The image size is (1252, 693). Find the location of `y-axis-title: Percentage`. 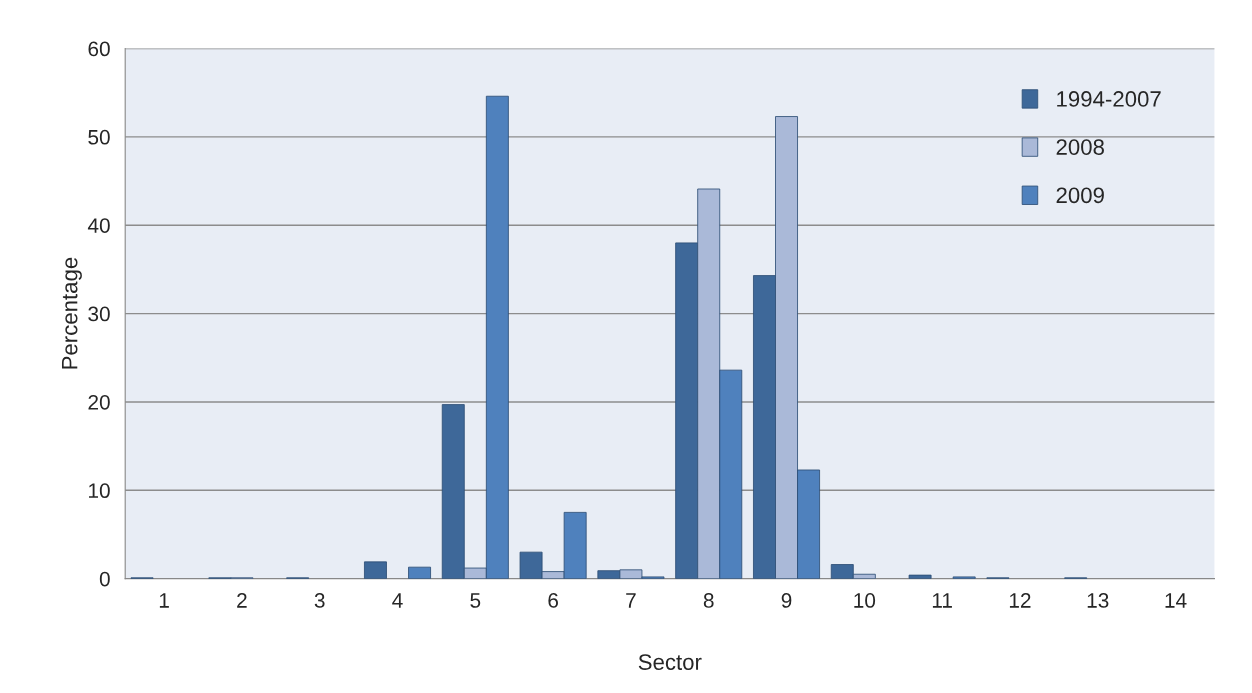

y-axis-title: Percentage is located at coordinates (71, 313).